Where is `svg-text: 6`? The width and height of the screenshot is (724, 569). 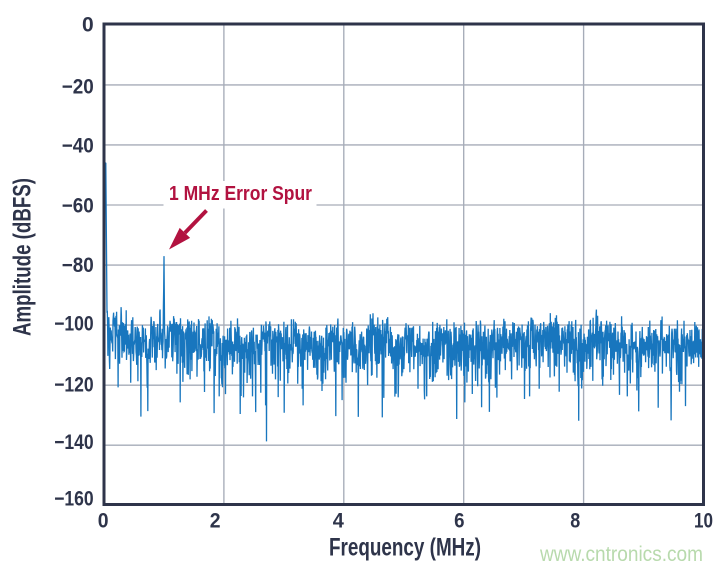 svg-text: 6 is located at coordinates (459, 521).